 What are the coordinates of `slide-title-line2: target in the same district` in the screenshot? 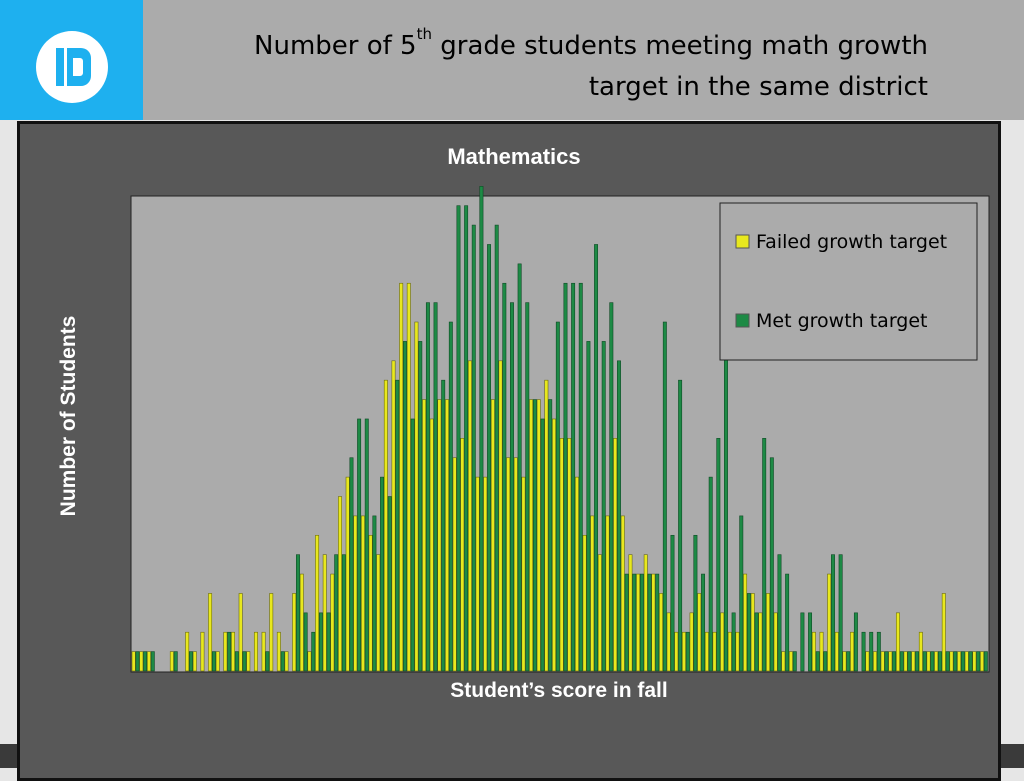 It's located at (758, 87).